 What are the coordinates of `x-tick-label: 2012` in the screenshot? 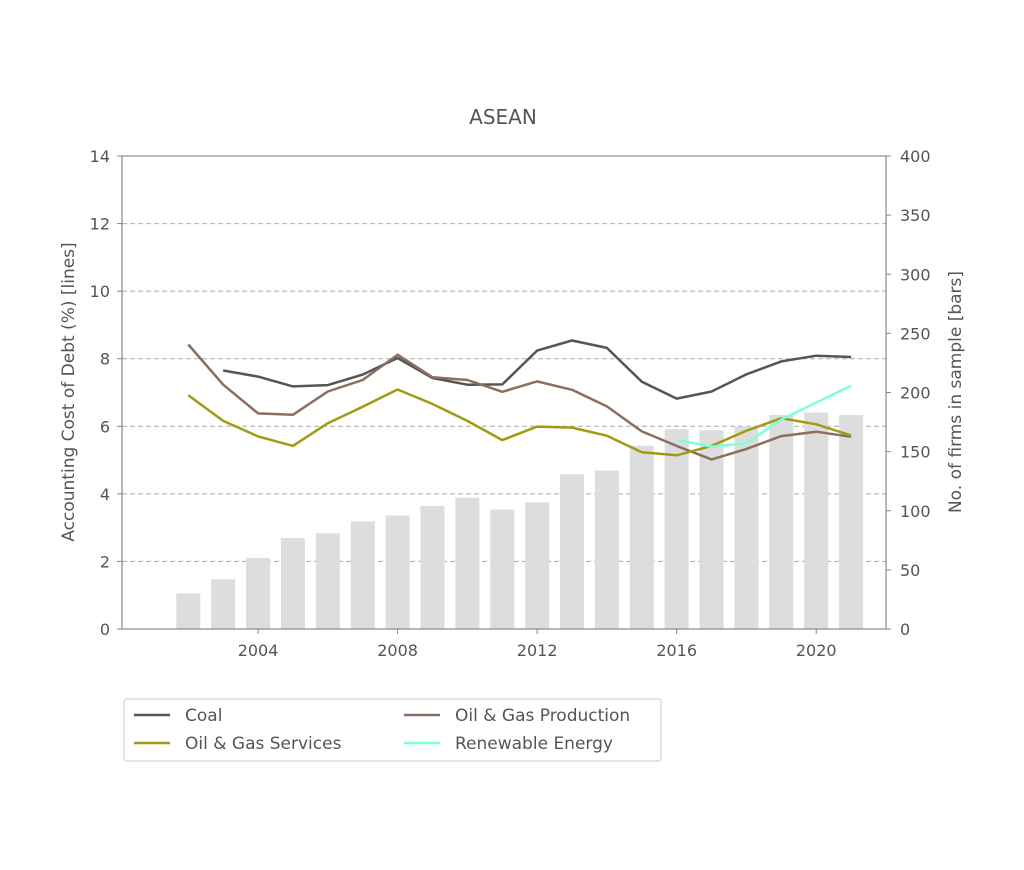 It's located at (537, 650).